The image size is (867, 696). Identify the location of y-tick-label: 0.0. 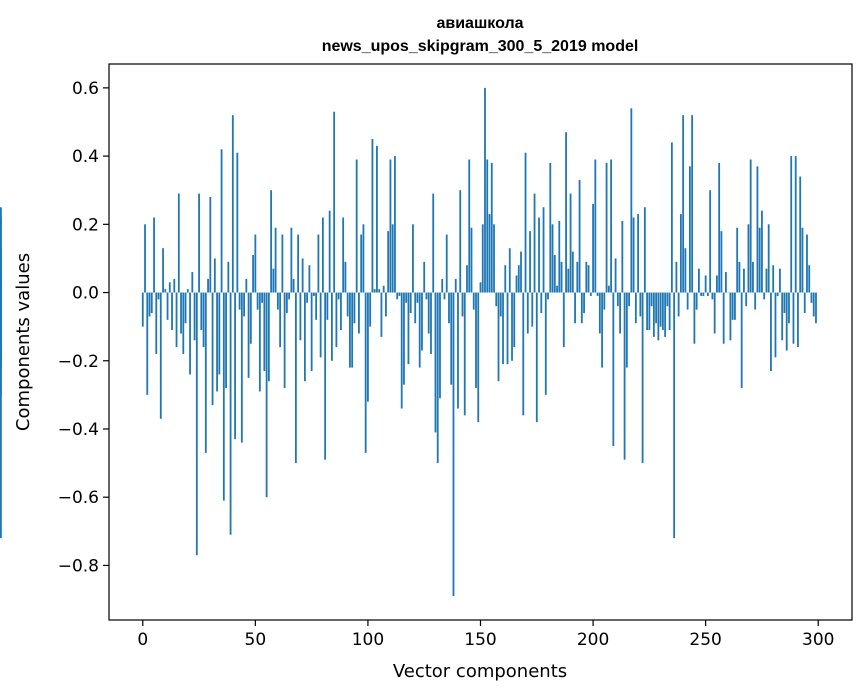
(85, 294).